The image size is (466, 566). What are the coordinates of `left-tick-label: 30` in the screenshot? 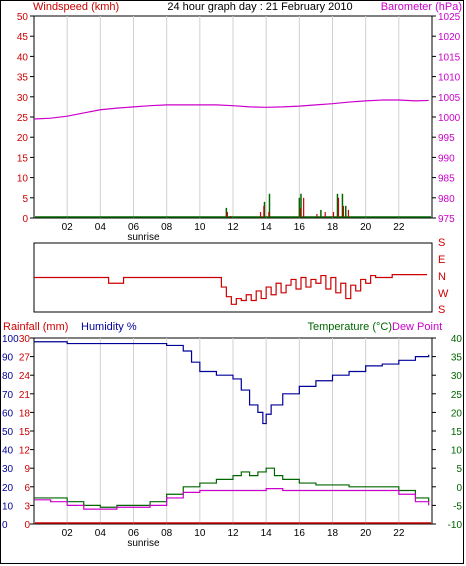 It's located at (23, 98).